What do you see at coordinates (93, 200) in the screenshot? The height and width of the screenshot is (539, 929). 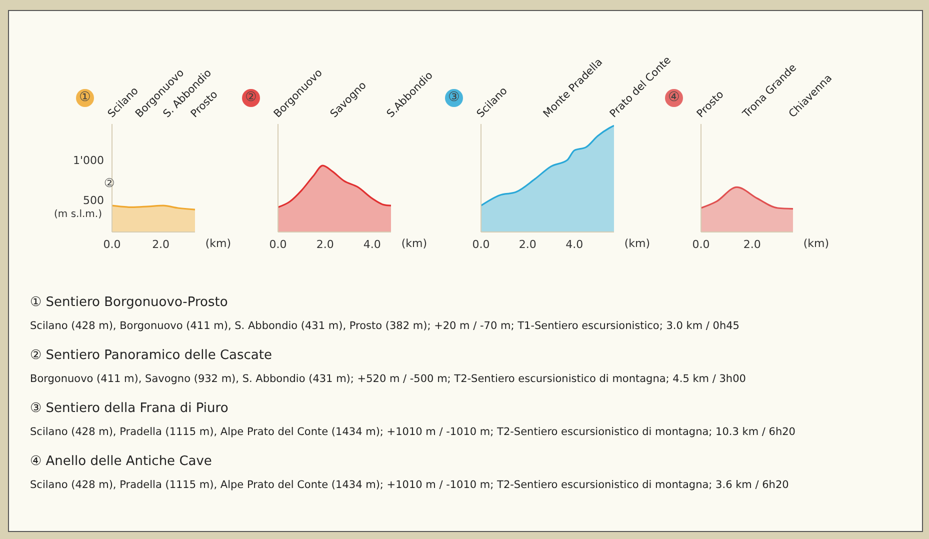 I see `y-tick-label: 500` at bounding box center [93, 200].